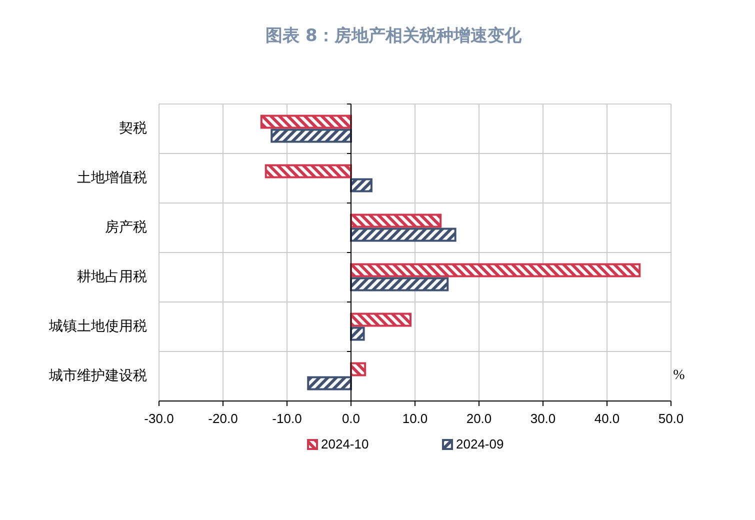 This screenshot has width=755, height=520. What do you see at coordinates (351, 418) in the screenshot?
I see `x-tick-label: 0.0` at bounding box center [351, 418].